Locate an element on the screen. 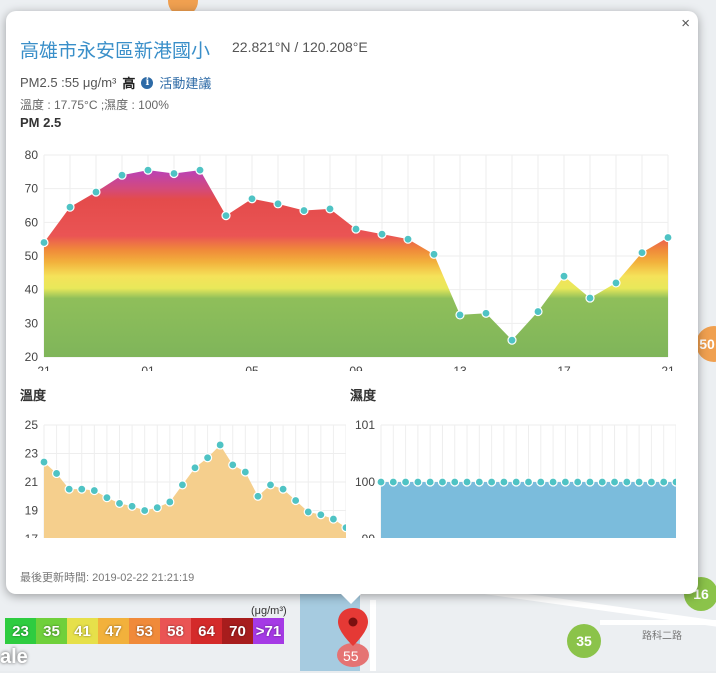 Image resolution: width=716 pixels, height=673 pixels. info-icon: i is located at coordinates (147, 82).